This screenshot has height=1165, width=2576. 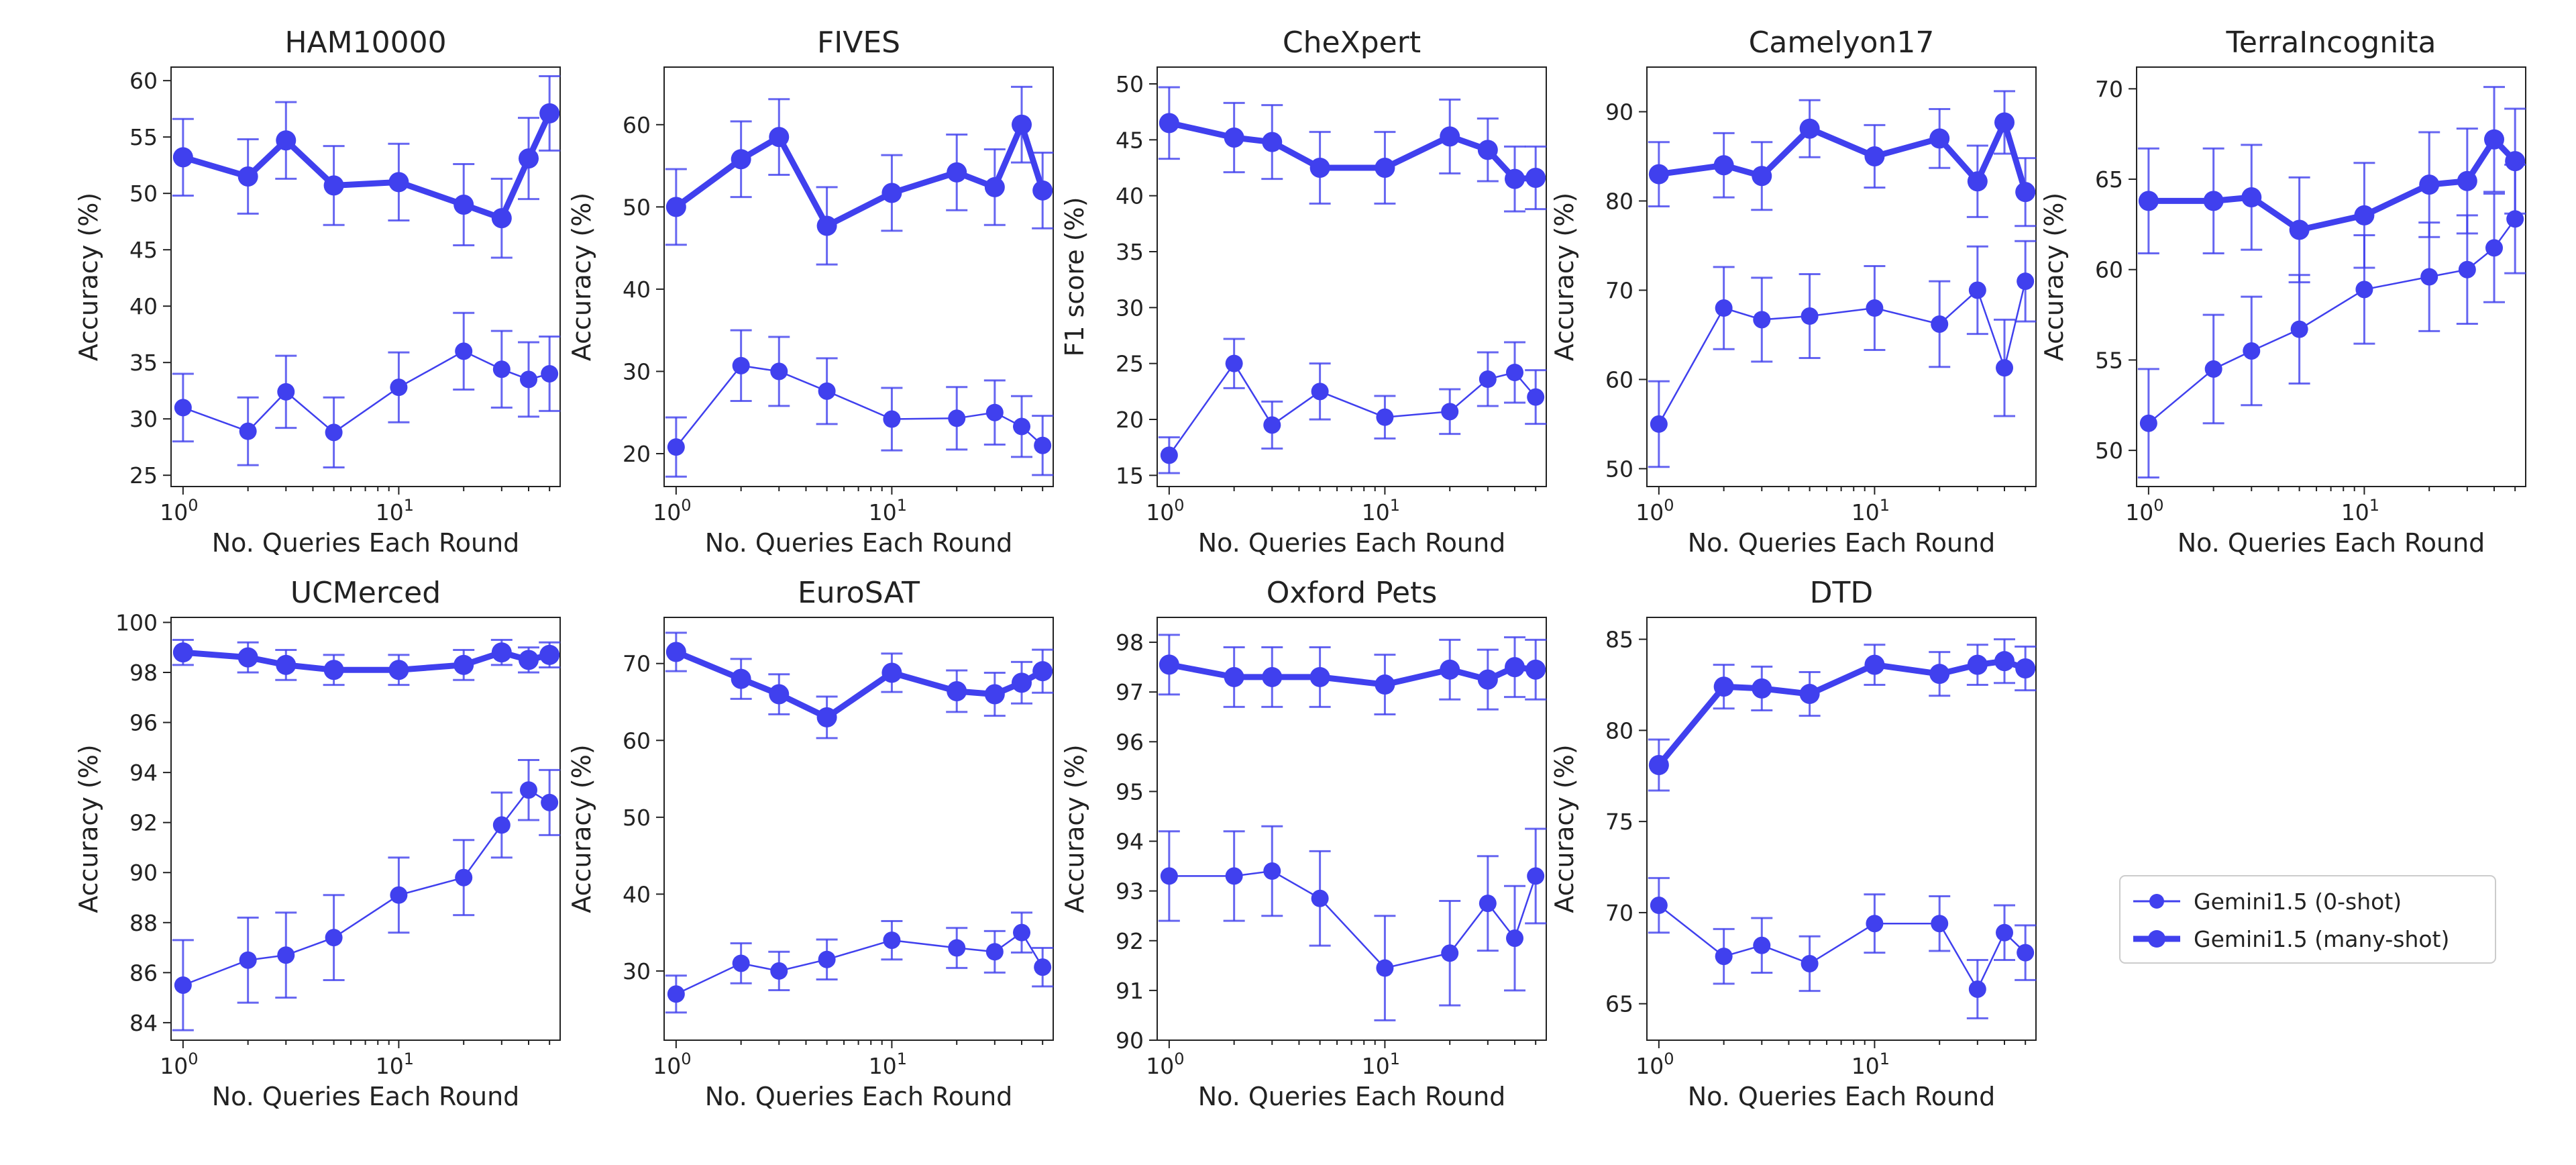 I want to click on plot-frame, so click(x=365, y=276).